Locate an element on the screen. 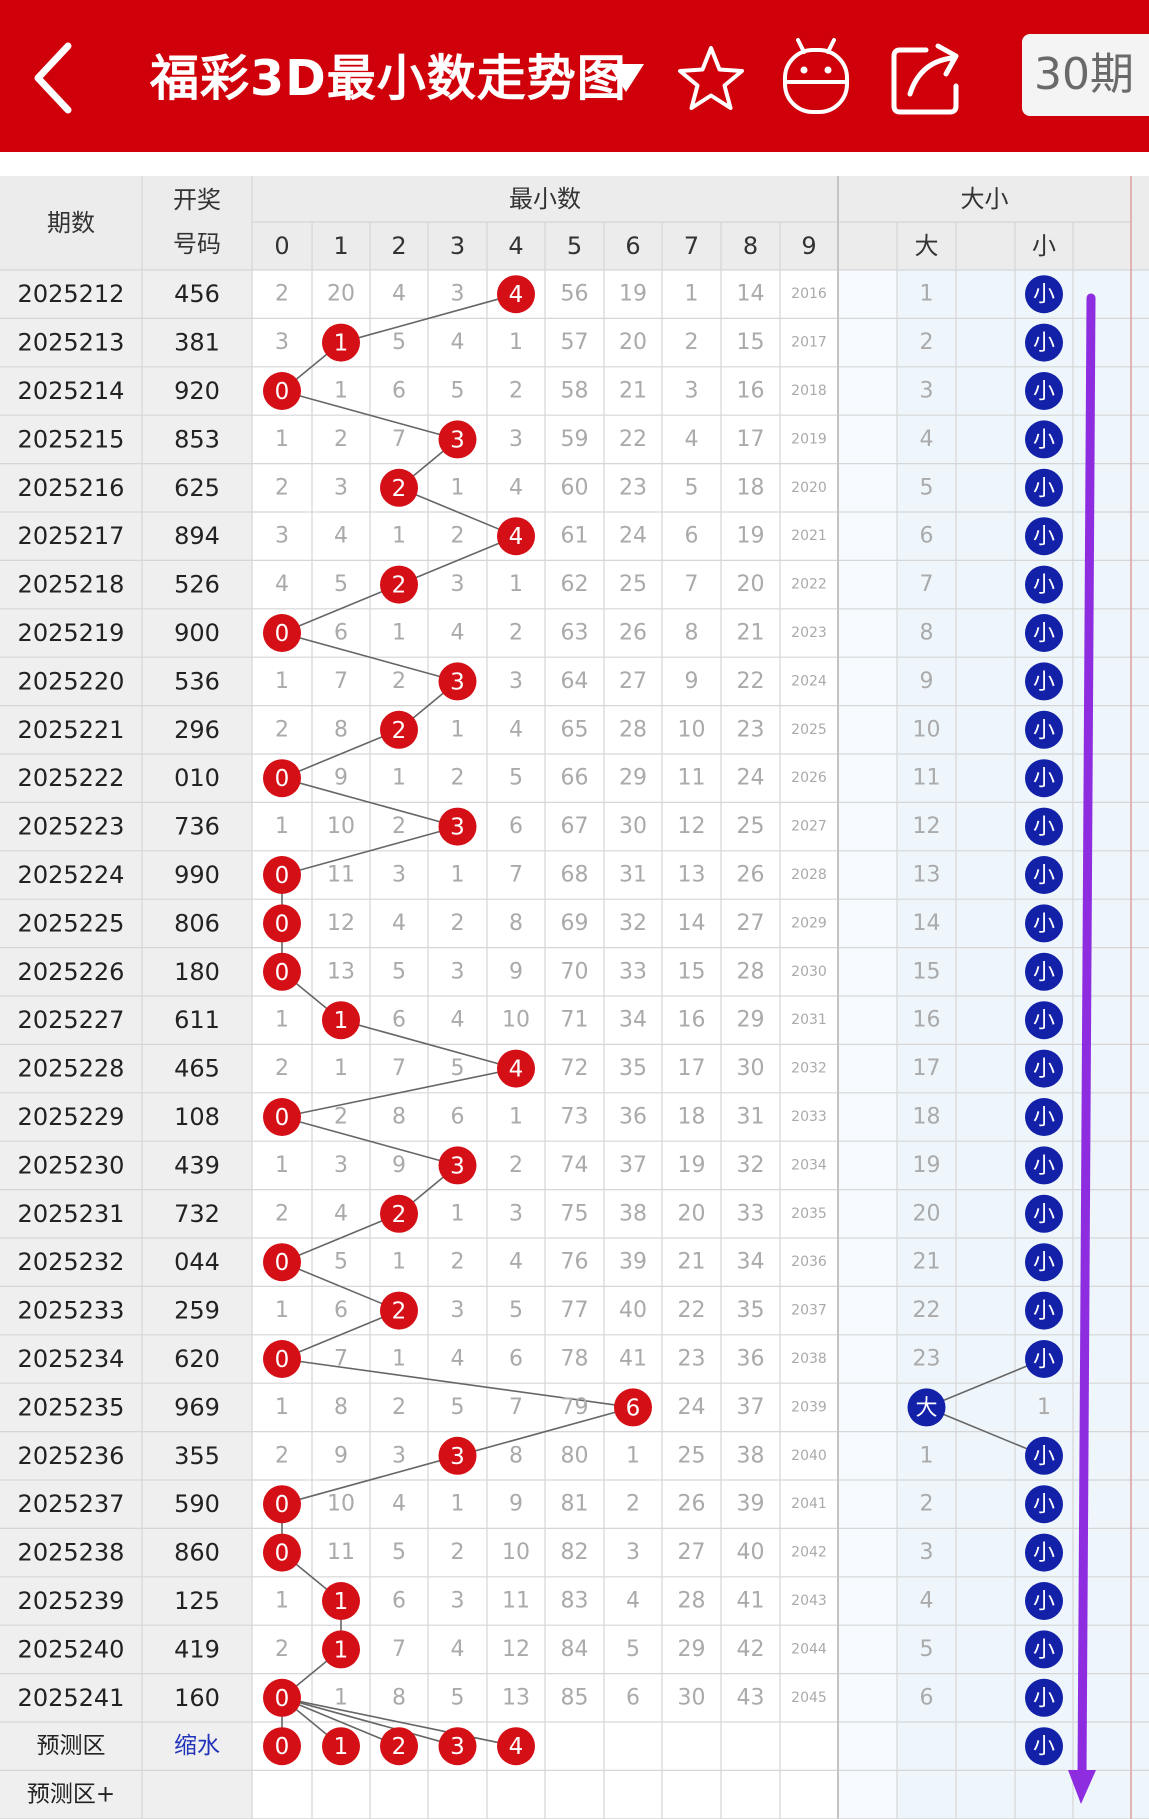 The image size is (1149, 1819). miss-cell: 2030 is located at coordinates (809, 972).